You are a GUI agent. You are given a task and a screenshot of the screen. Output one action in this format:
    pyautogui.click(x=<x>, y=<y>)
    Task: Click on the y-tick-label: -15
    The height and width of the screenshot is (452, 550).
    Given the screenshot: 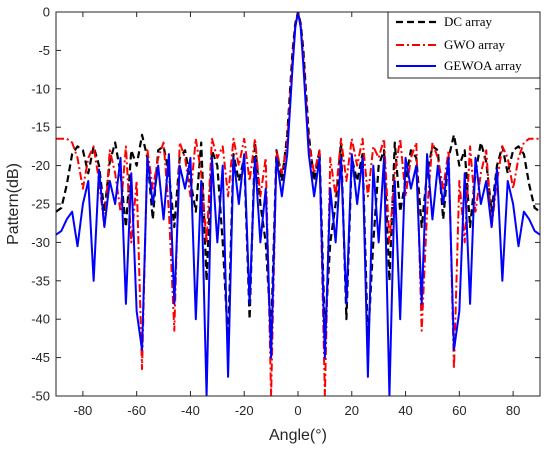 What is the action you would take?
    pyautogui.click(x=40, y=127)
    